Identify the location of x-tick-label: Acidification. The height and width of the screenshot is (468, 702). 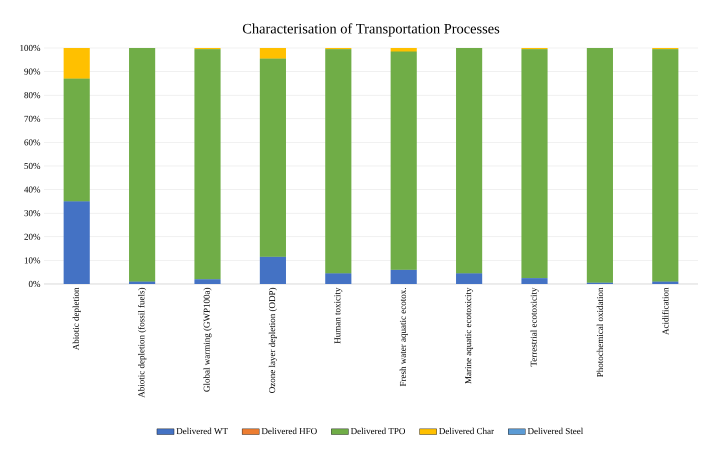
(665, 311).